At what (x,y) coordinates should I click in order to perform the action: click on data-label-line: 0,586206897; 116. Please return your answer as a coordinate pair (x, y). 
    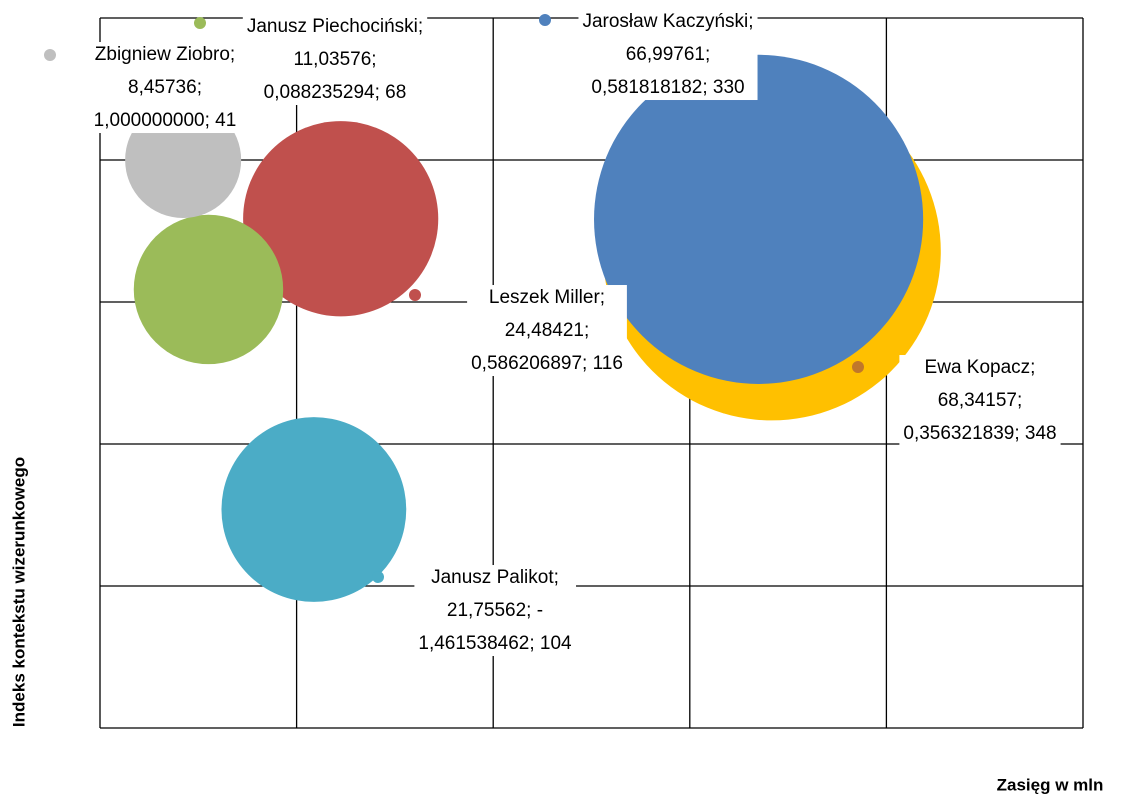
    Looking at the image, I should click on (547, 363).